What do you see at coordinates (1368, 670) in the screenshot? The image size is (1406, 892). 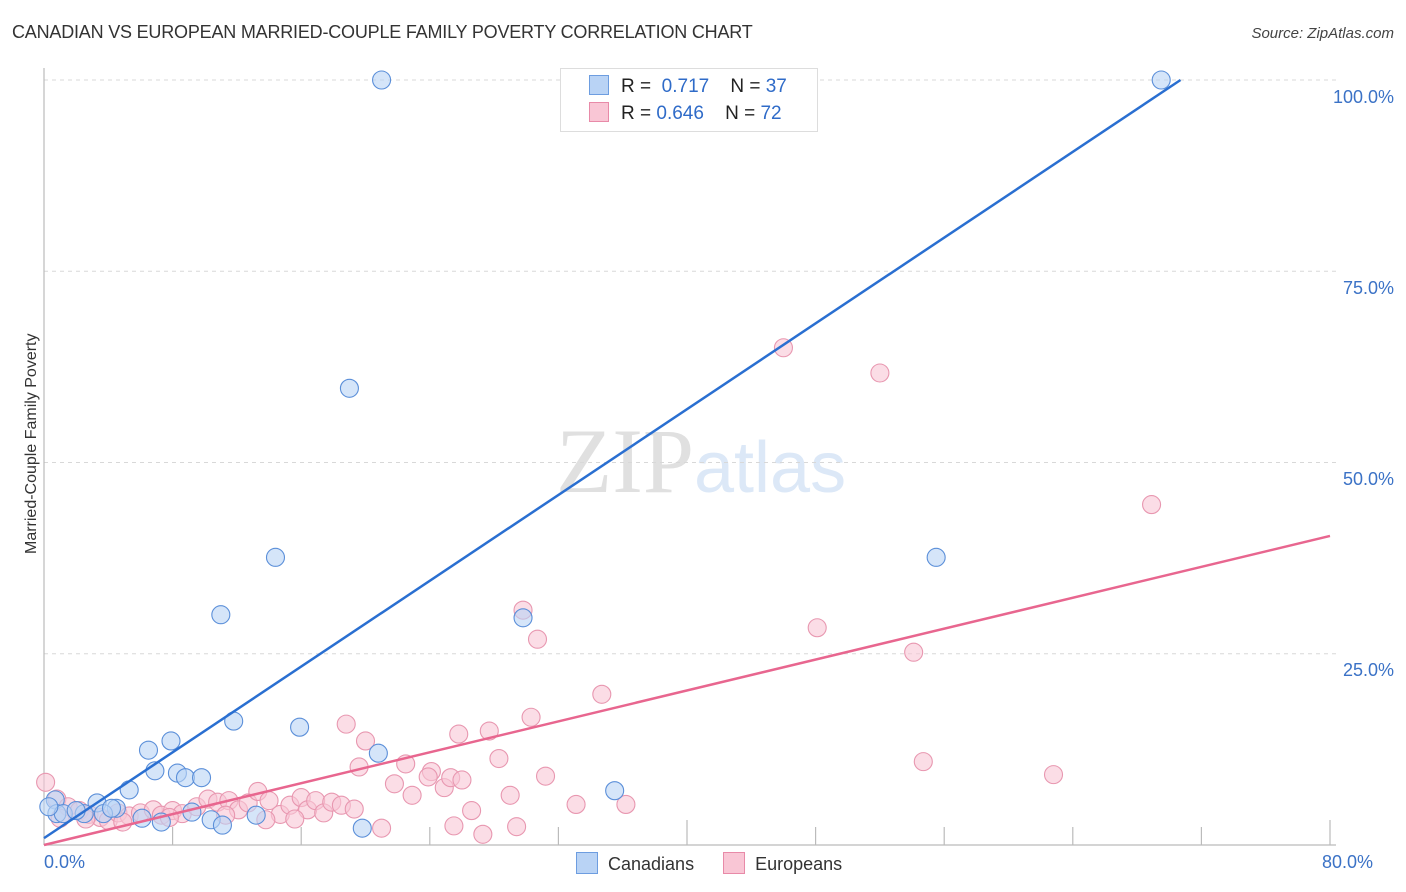 I see `y-tick-25: 25.0%` at bounding box center [1368, 670].